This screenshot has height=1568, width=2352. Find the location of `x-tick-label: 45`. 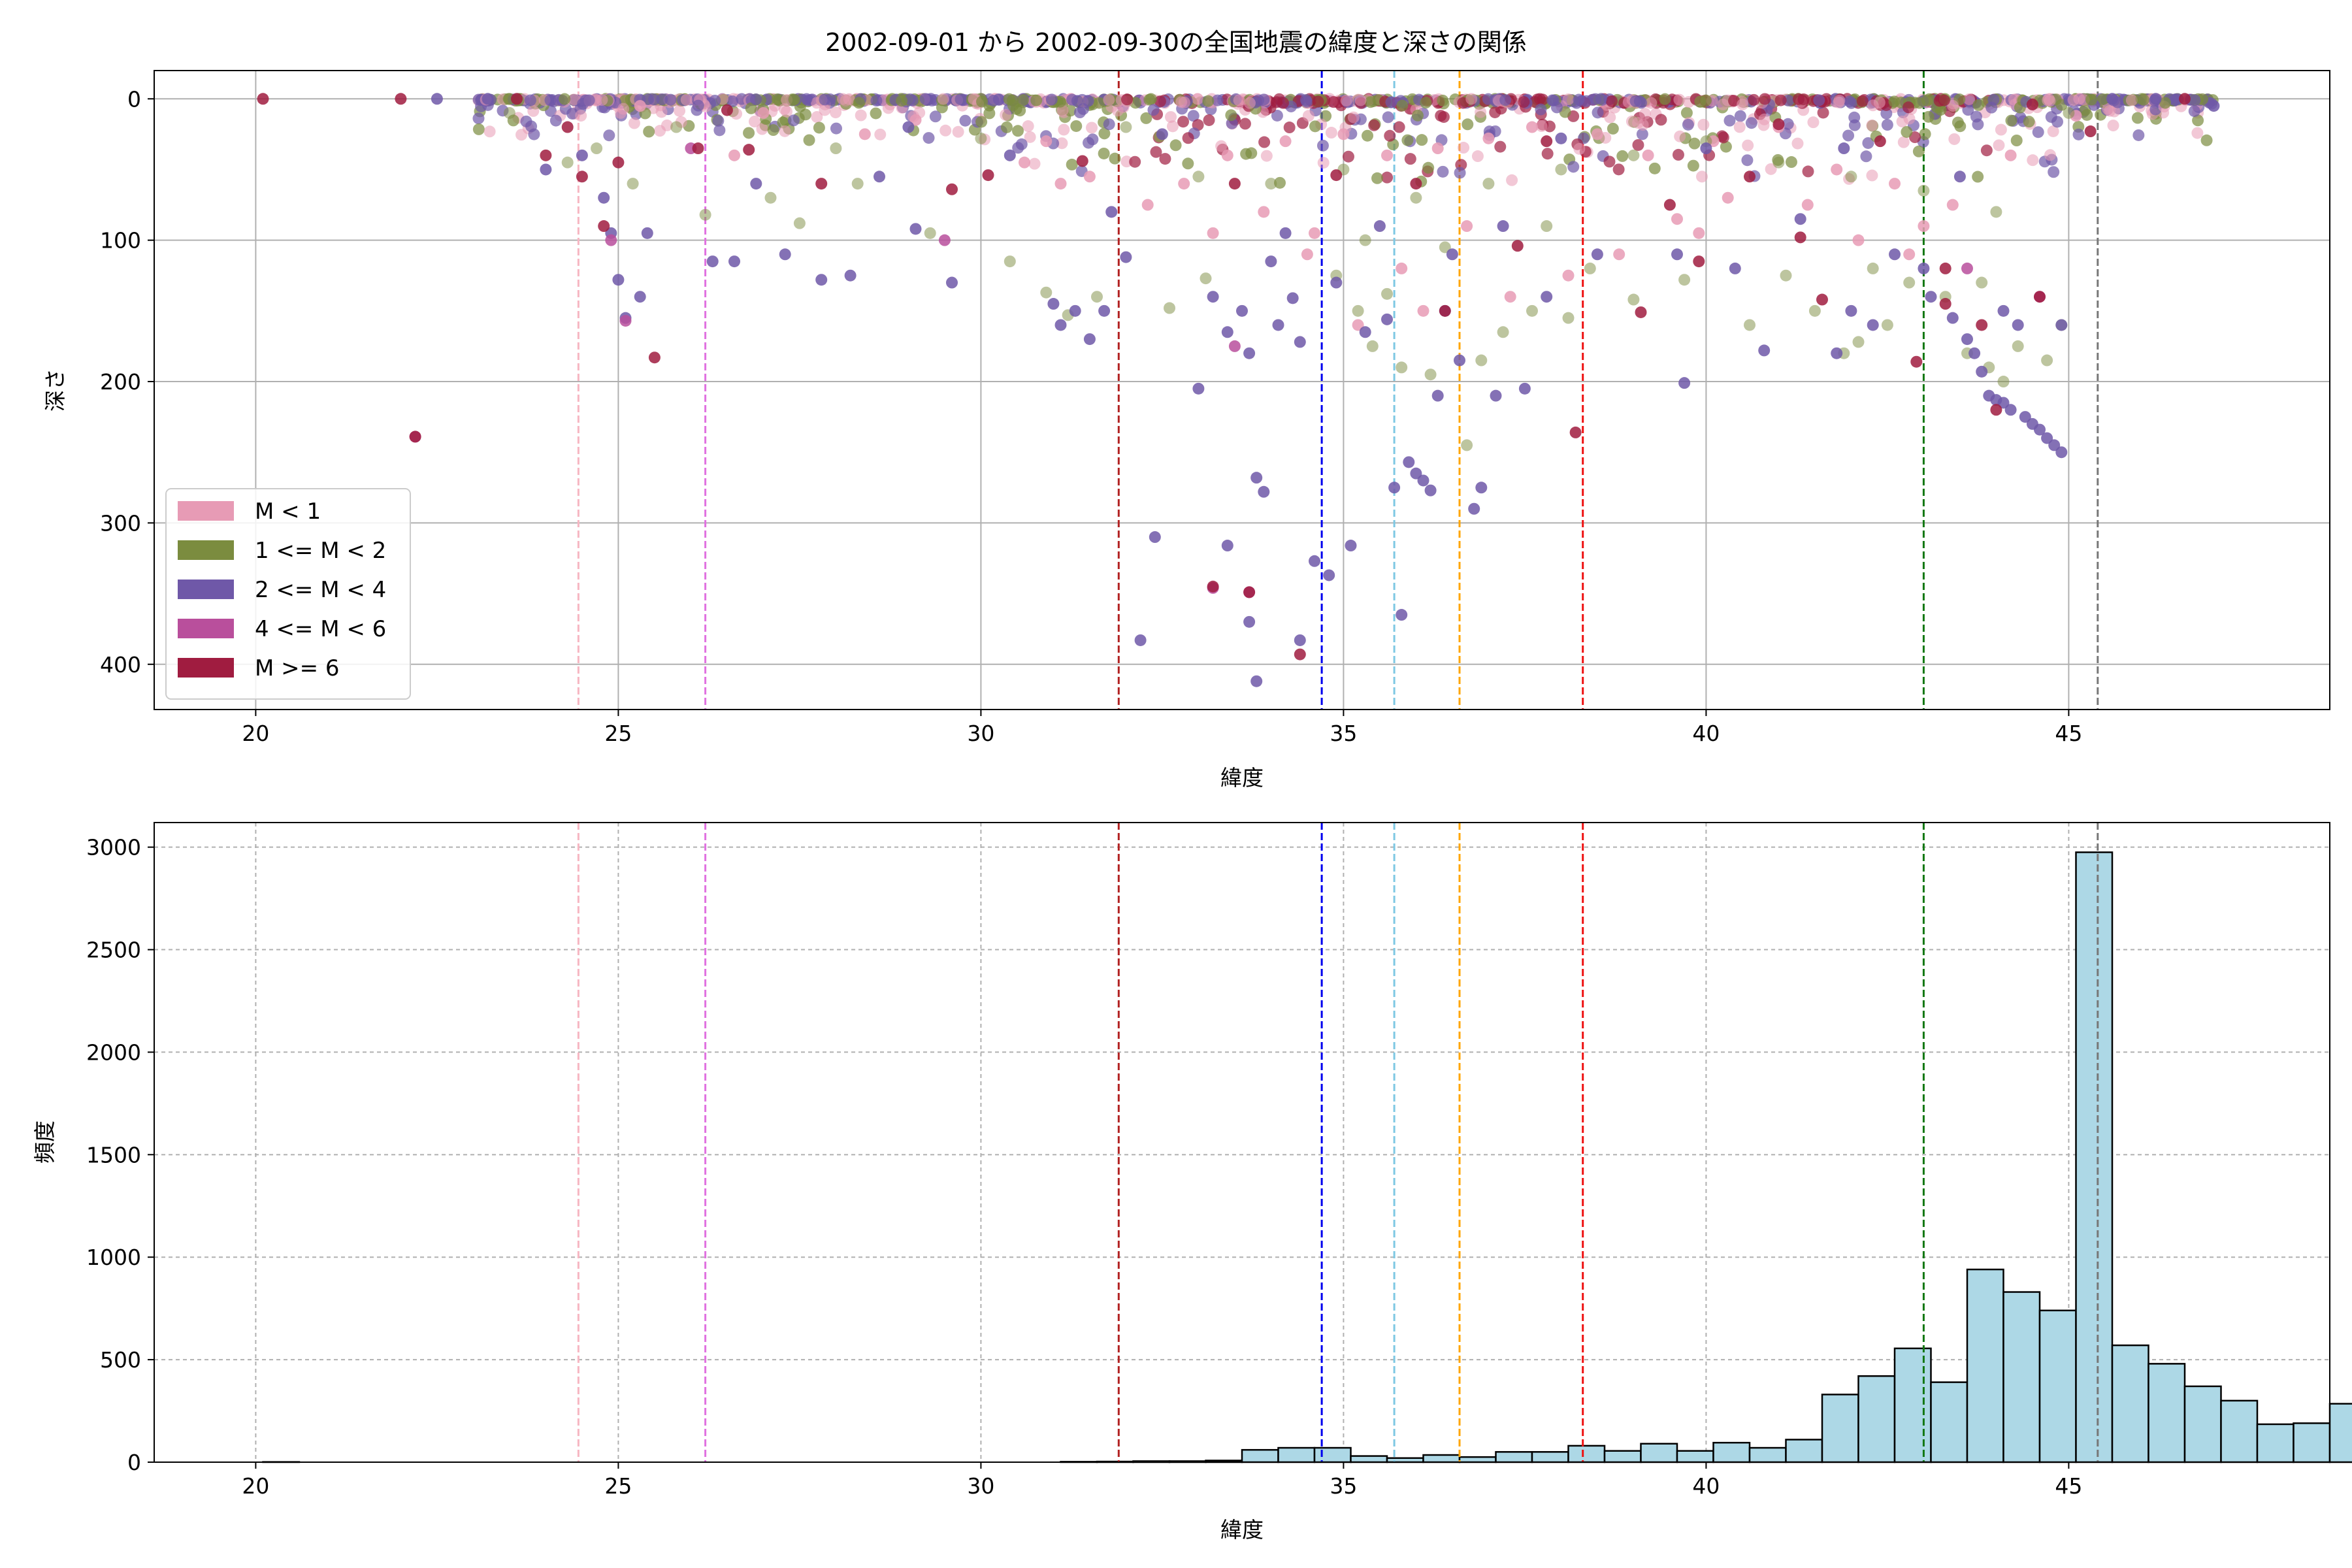

x-tick-label: 45 is located at coordinates (2068, 1486).